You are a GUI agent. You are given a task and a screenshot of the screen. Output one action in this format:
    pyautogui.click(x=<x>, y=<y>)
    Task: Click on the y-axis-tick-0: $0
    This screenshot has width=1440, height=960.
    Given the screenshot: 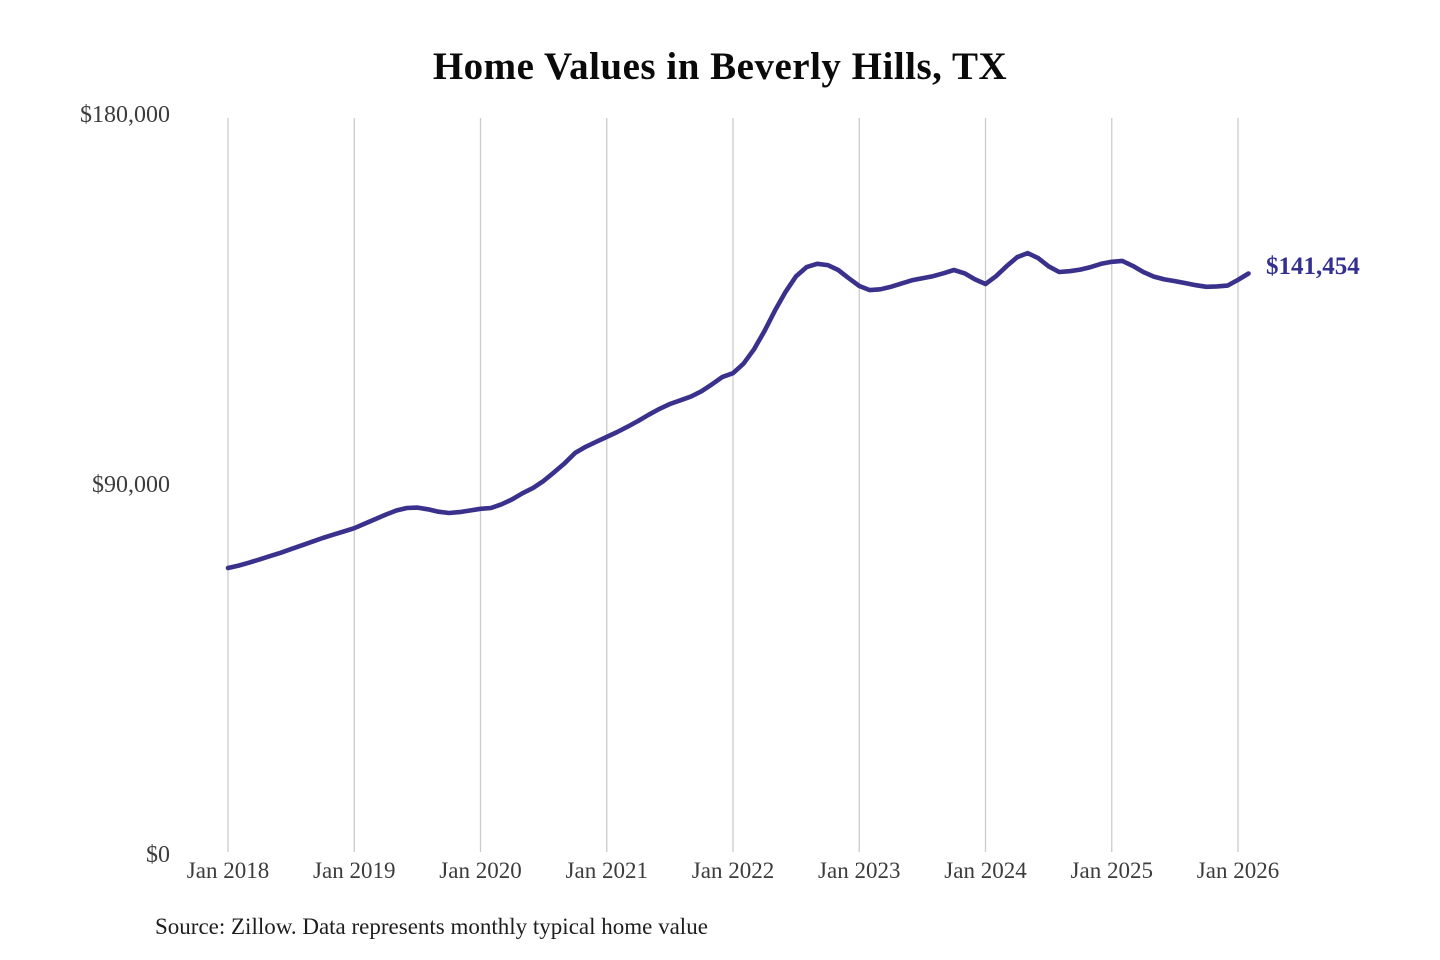 What is the action you would take?
    pyautogui.click(x=158, y=855)
    